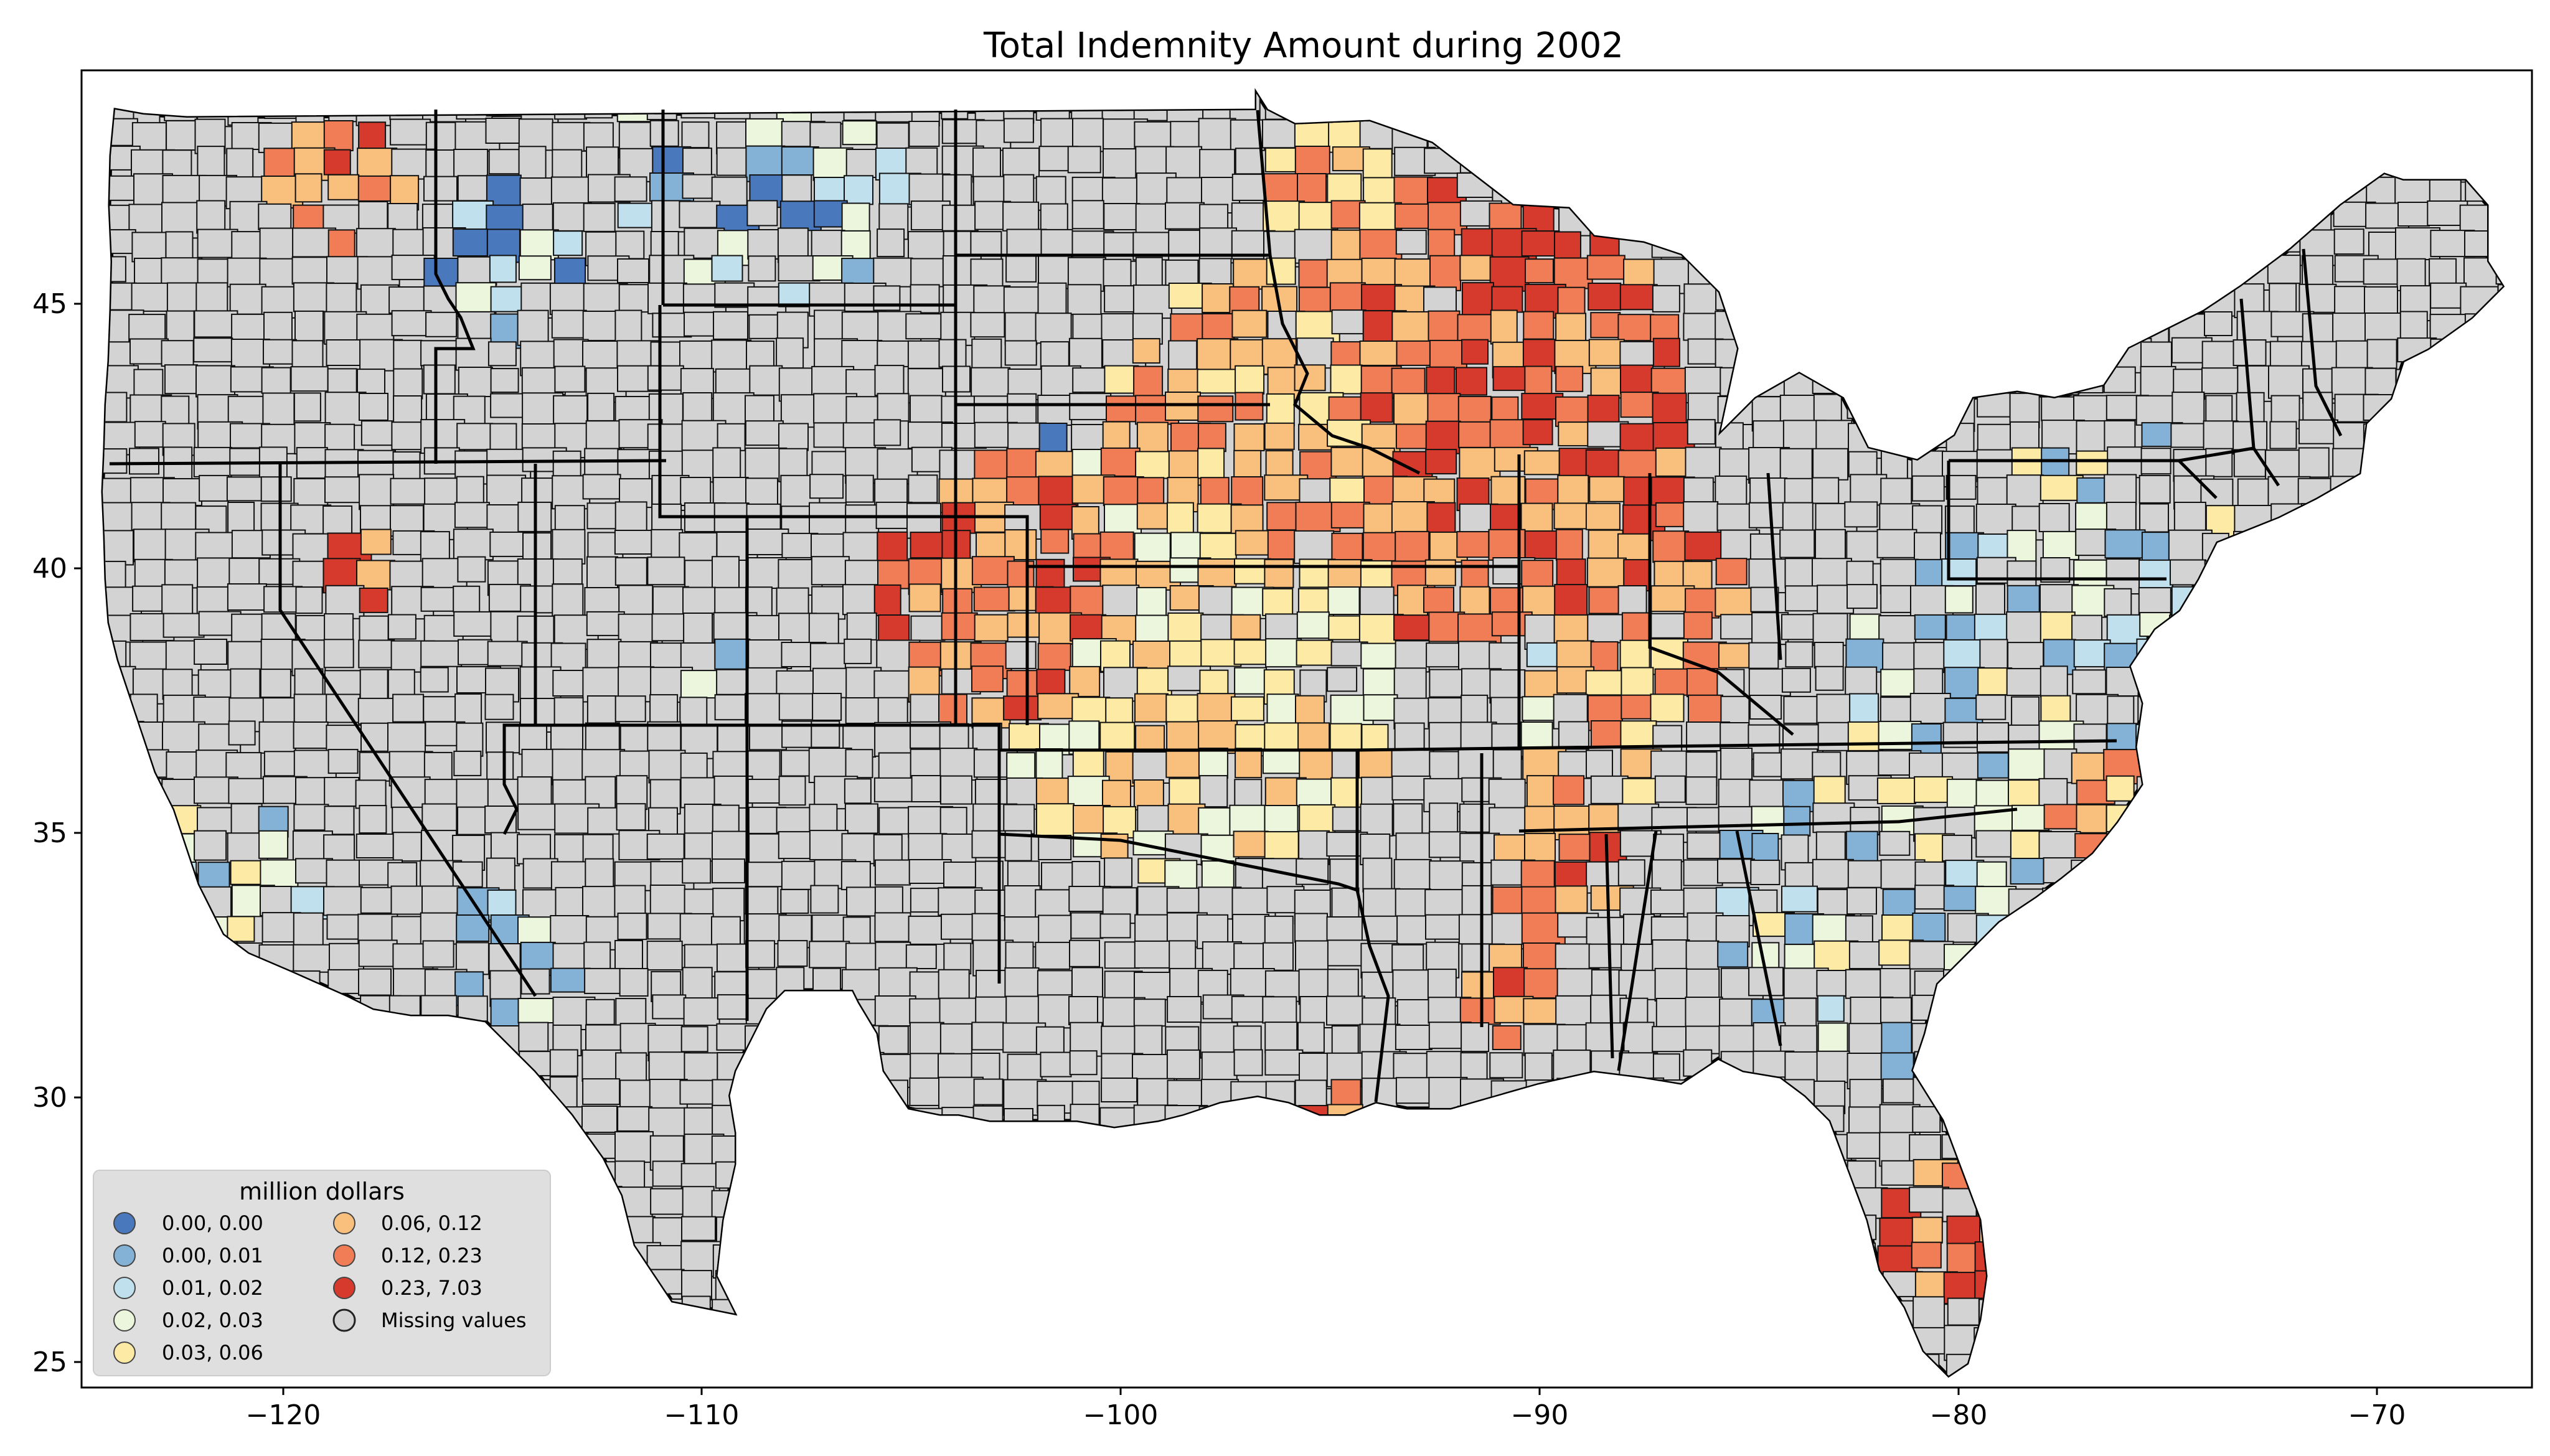 This screenshot has height=1456, width=2550. Describe the element at coordinates (49, 569) in the screenshot. I see `y-tick-label: 40` at that location.